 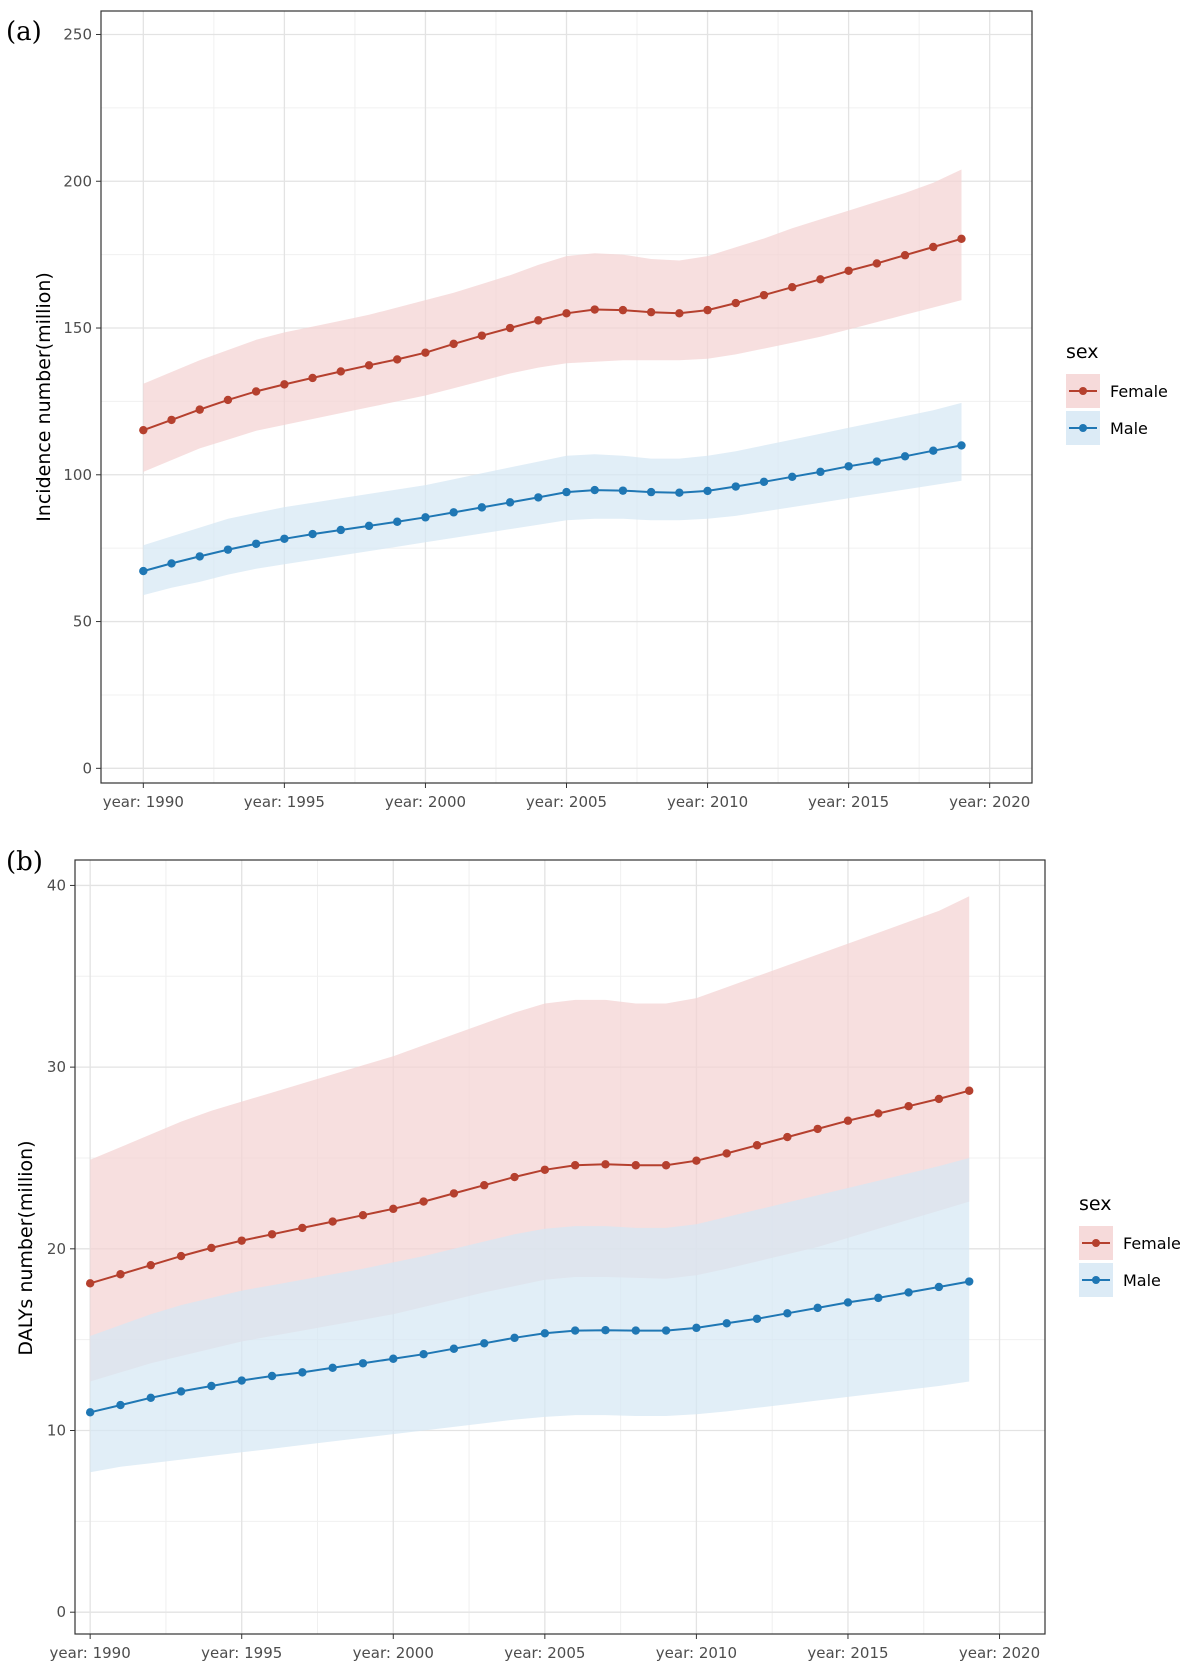 What do you see at coordinates (56, 1067) in the screenshot?
I see `y-tick-label: 30` at bounding box center [56, 1067].